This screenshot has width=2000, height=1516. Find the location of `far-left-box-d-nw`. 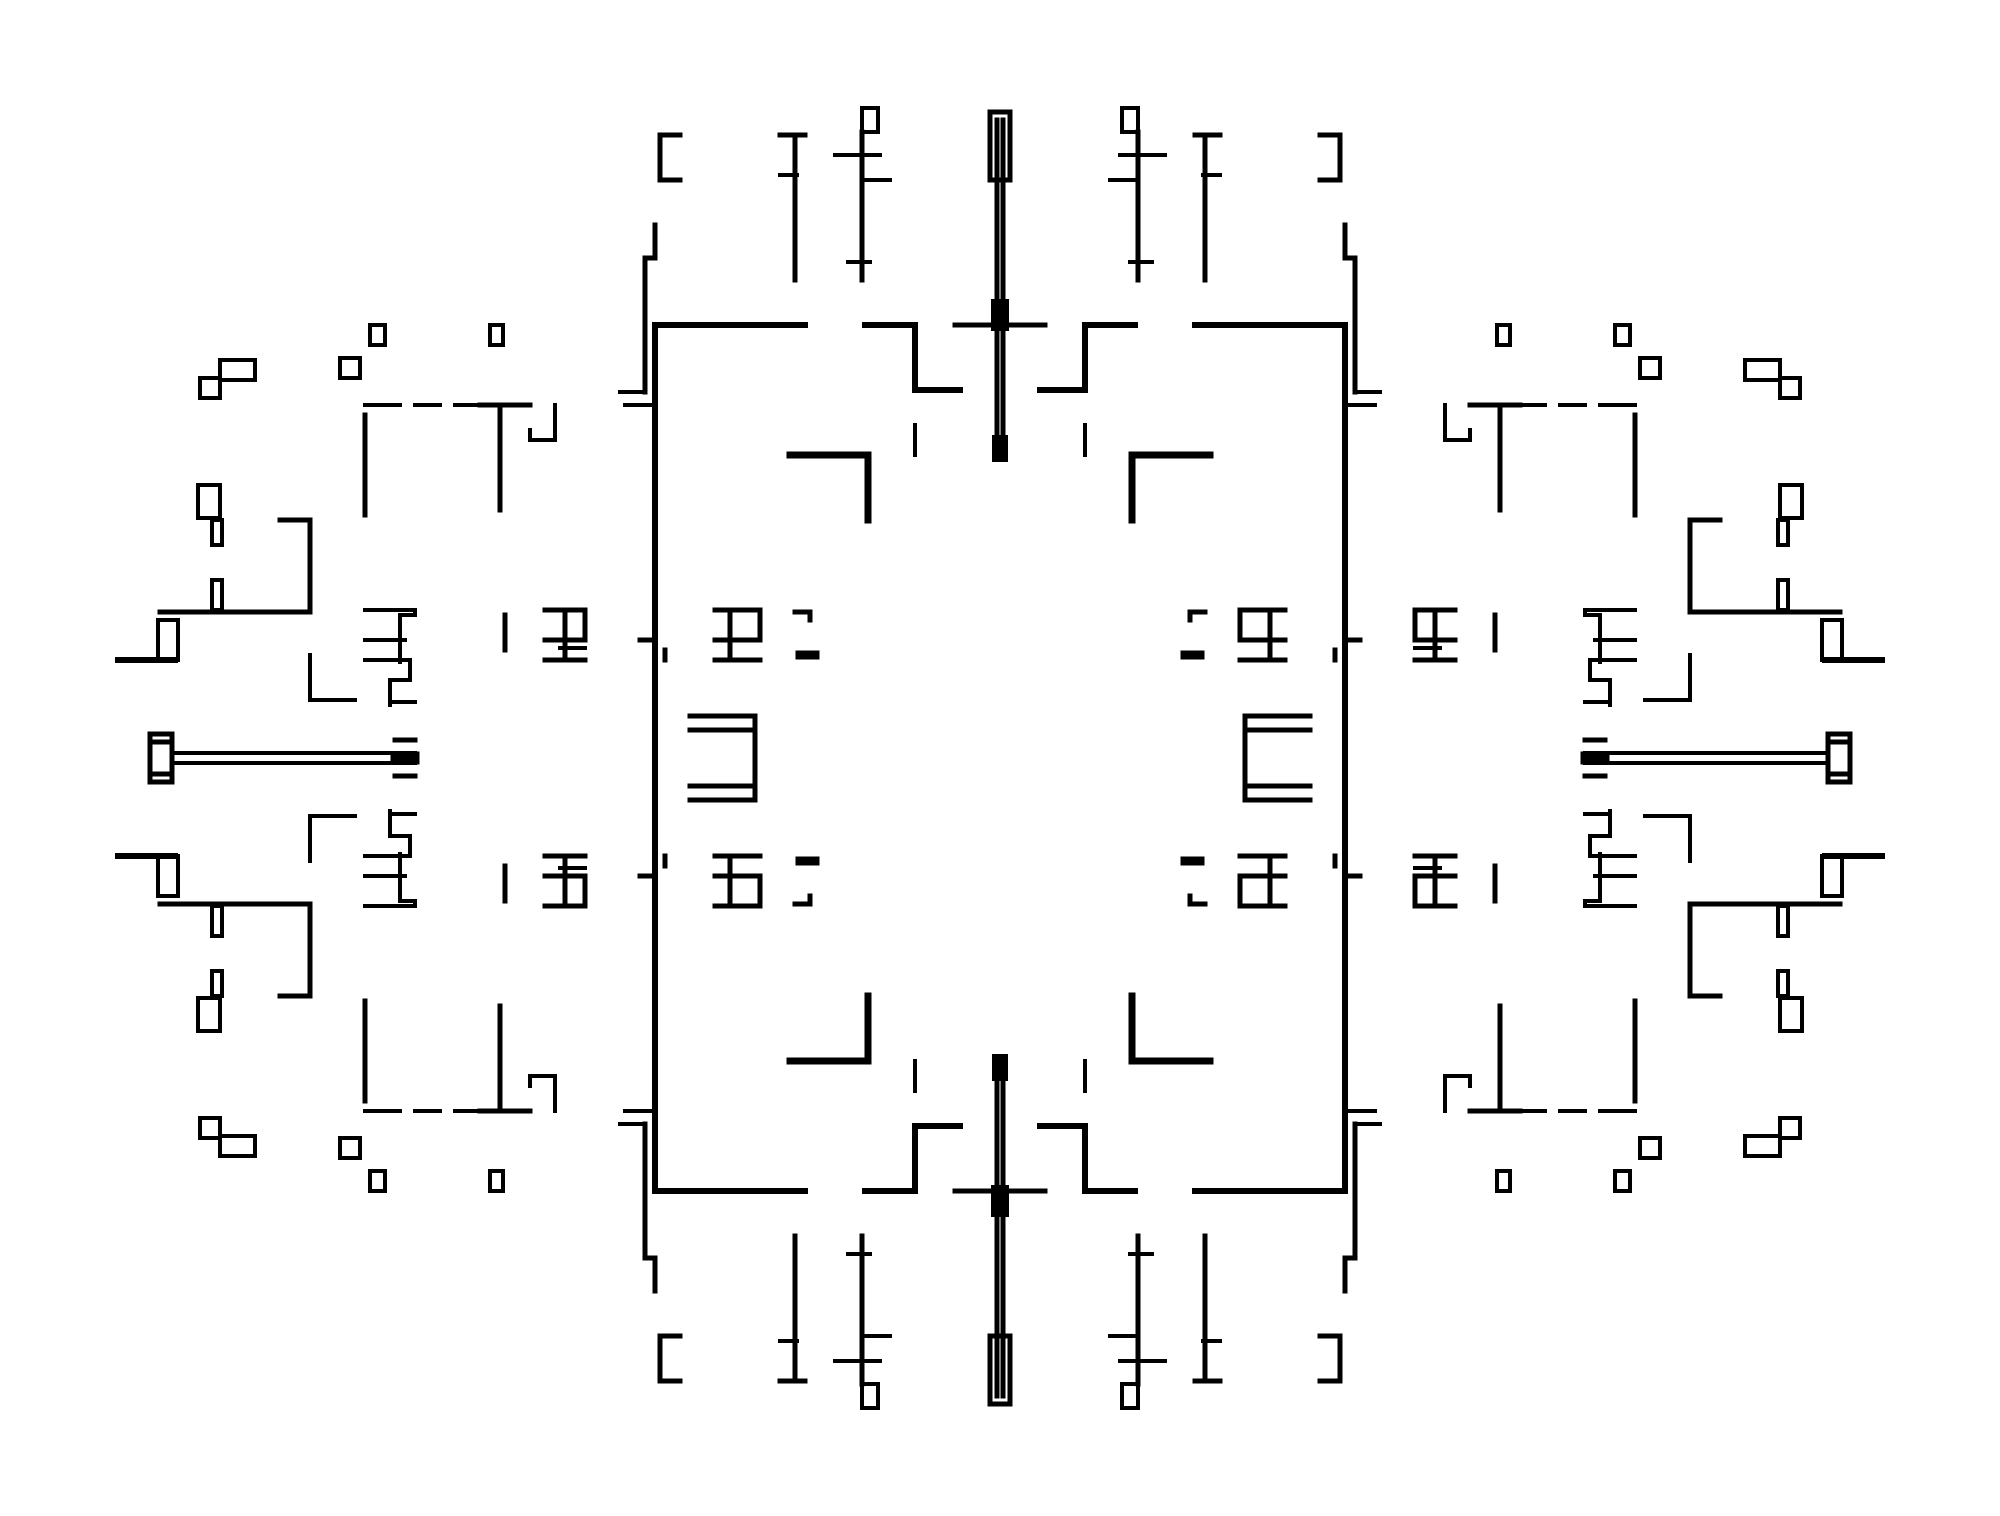

far-left-box-d-nw is located at coordinates (217, 532).